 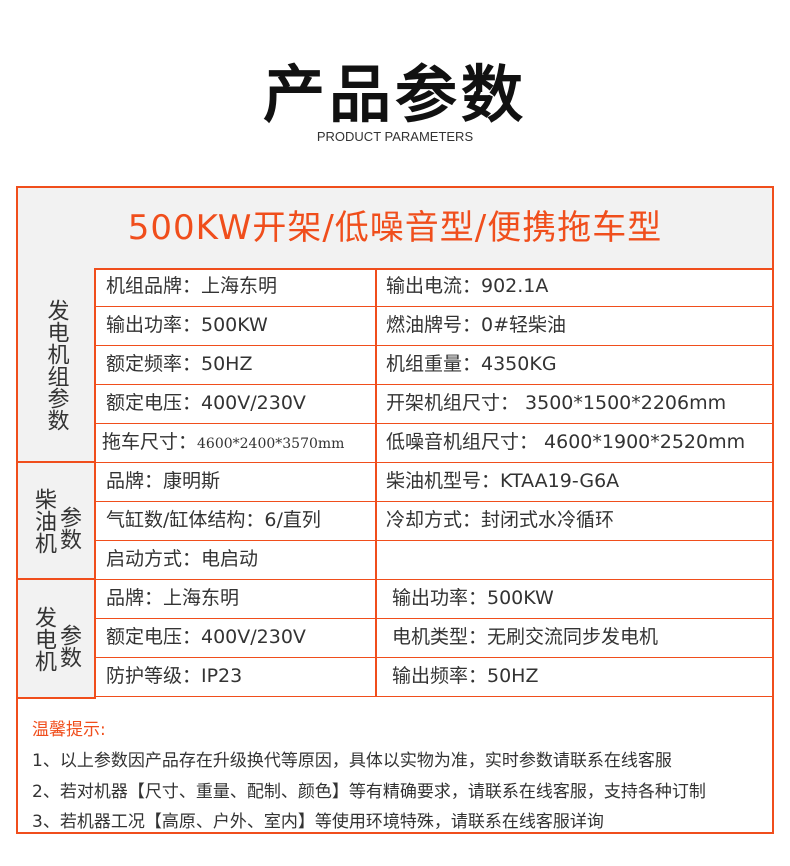 What do you see at coordinates (465, 676) in the screenshot?
I see `param-cell: 输出频率：50HZ` at bounding box center [465, 676].